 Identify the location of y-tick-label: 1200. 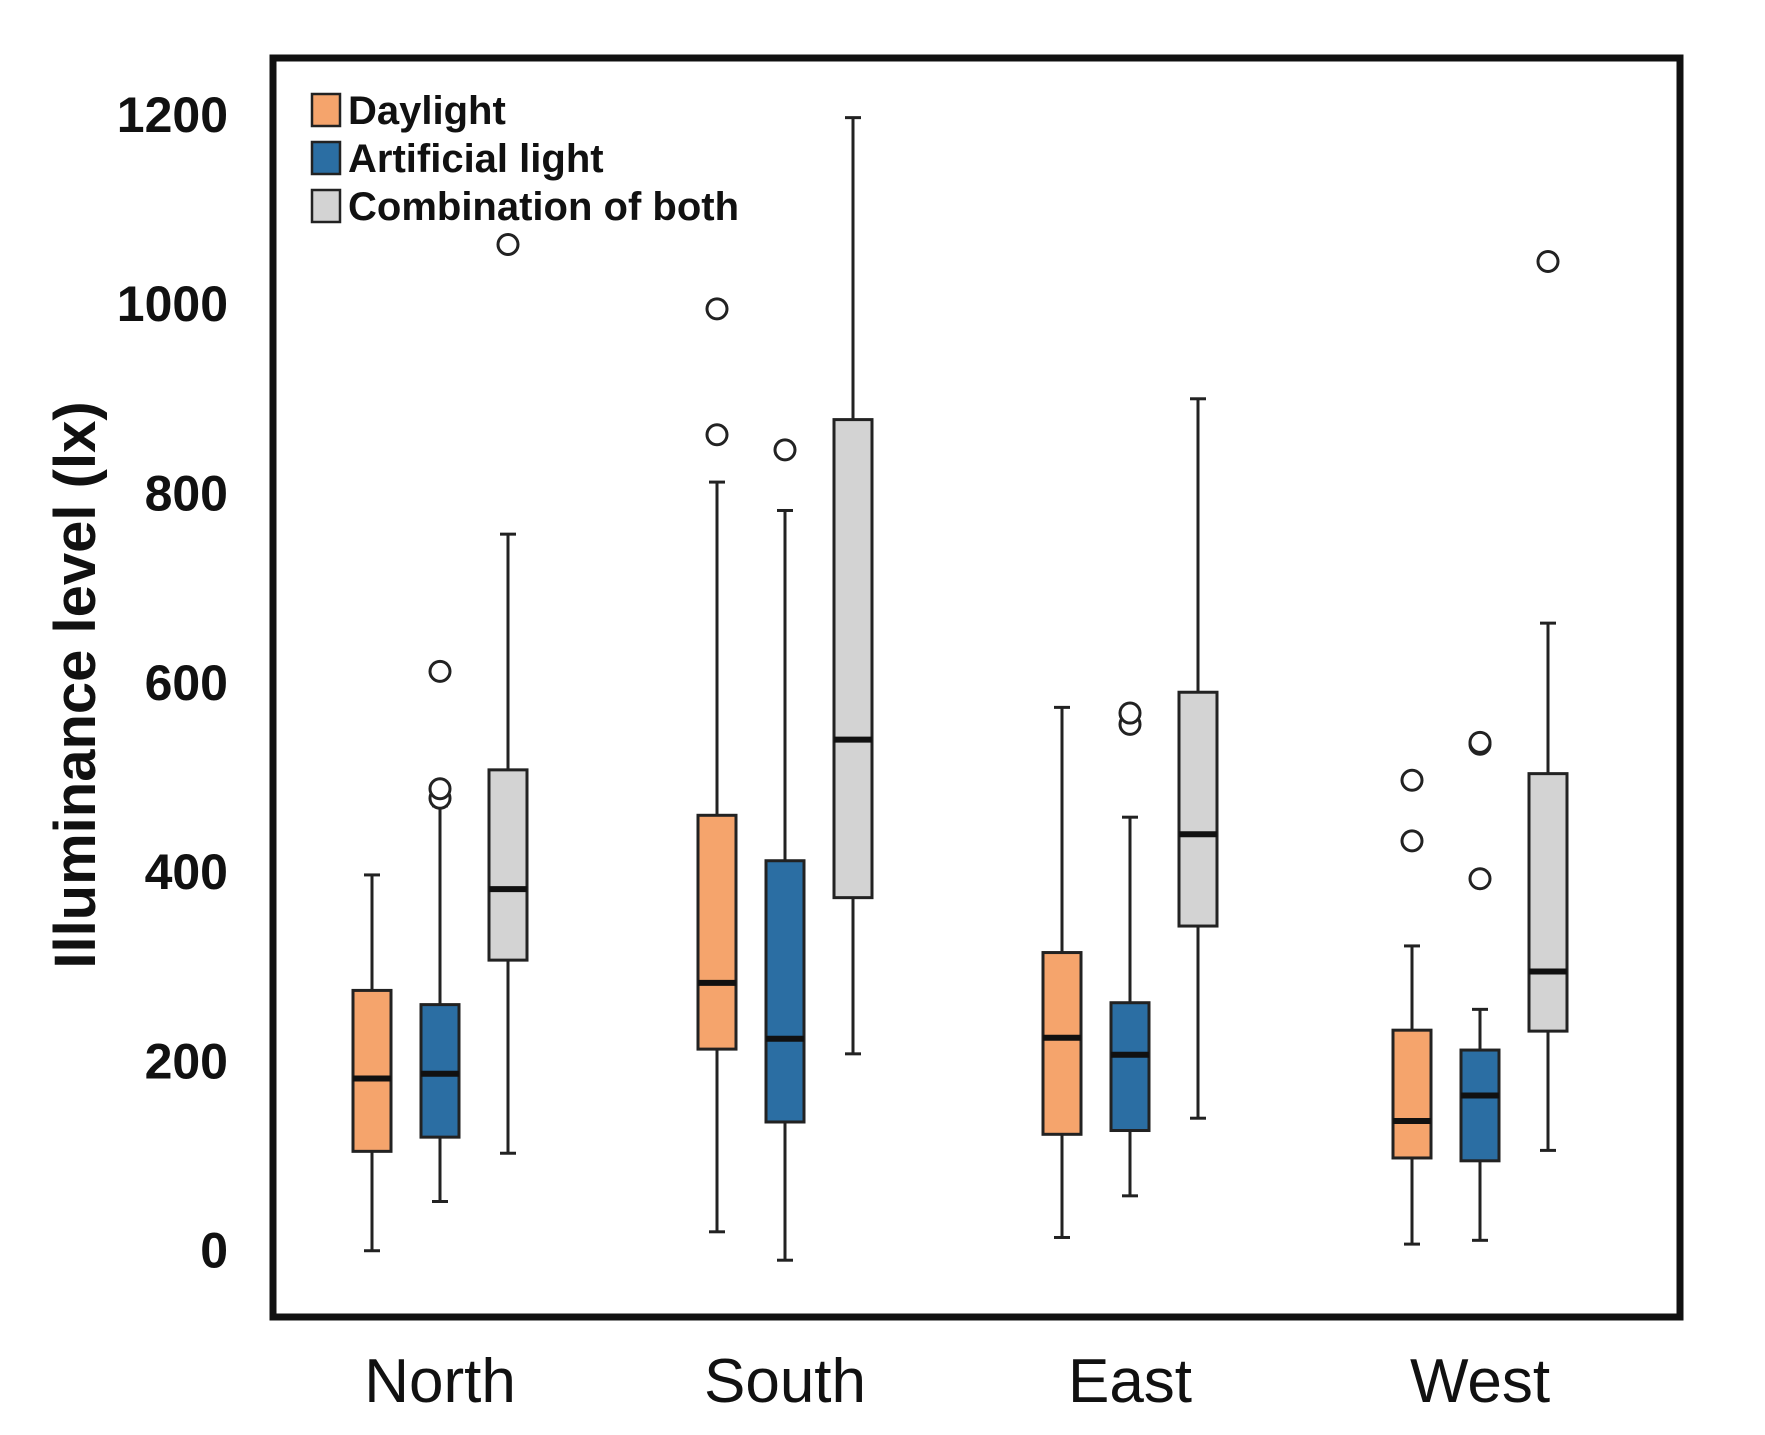
(172, 115).